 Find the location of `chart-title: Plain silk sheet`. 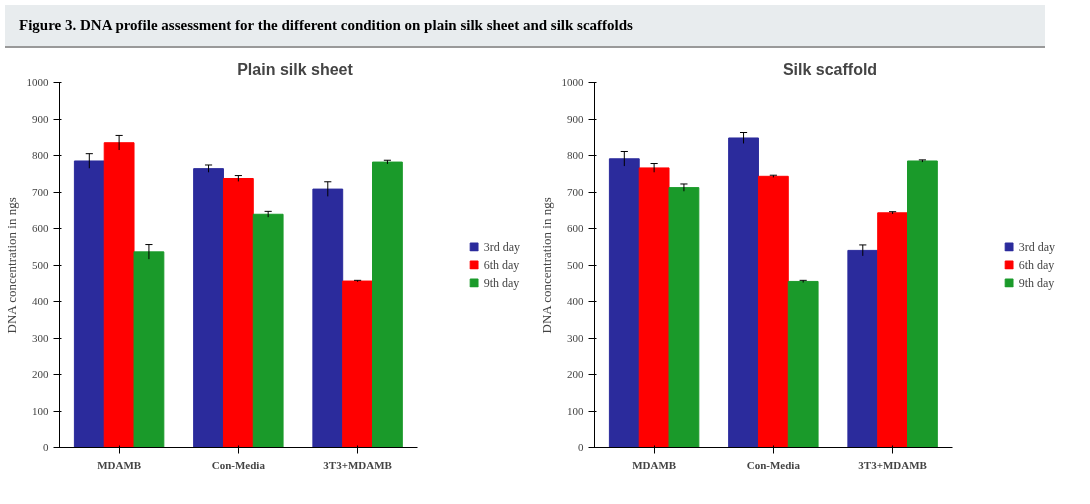

chart-title: Plain silk sheet is located at coordinates (295, 69).